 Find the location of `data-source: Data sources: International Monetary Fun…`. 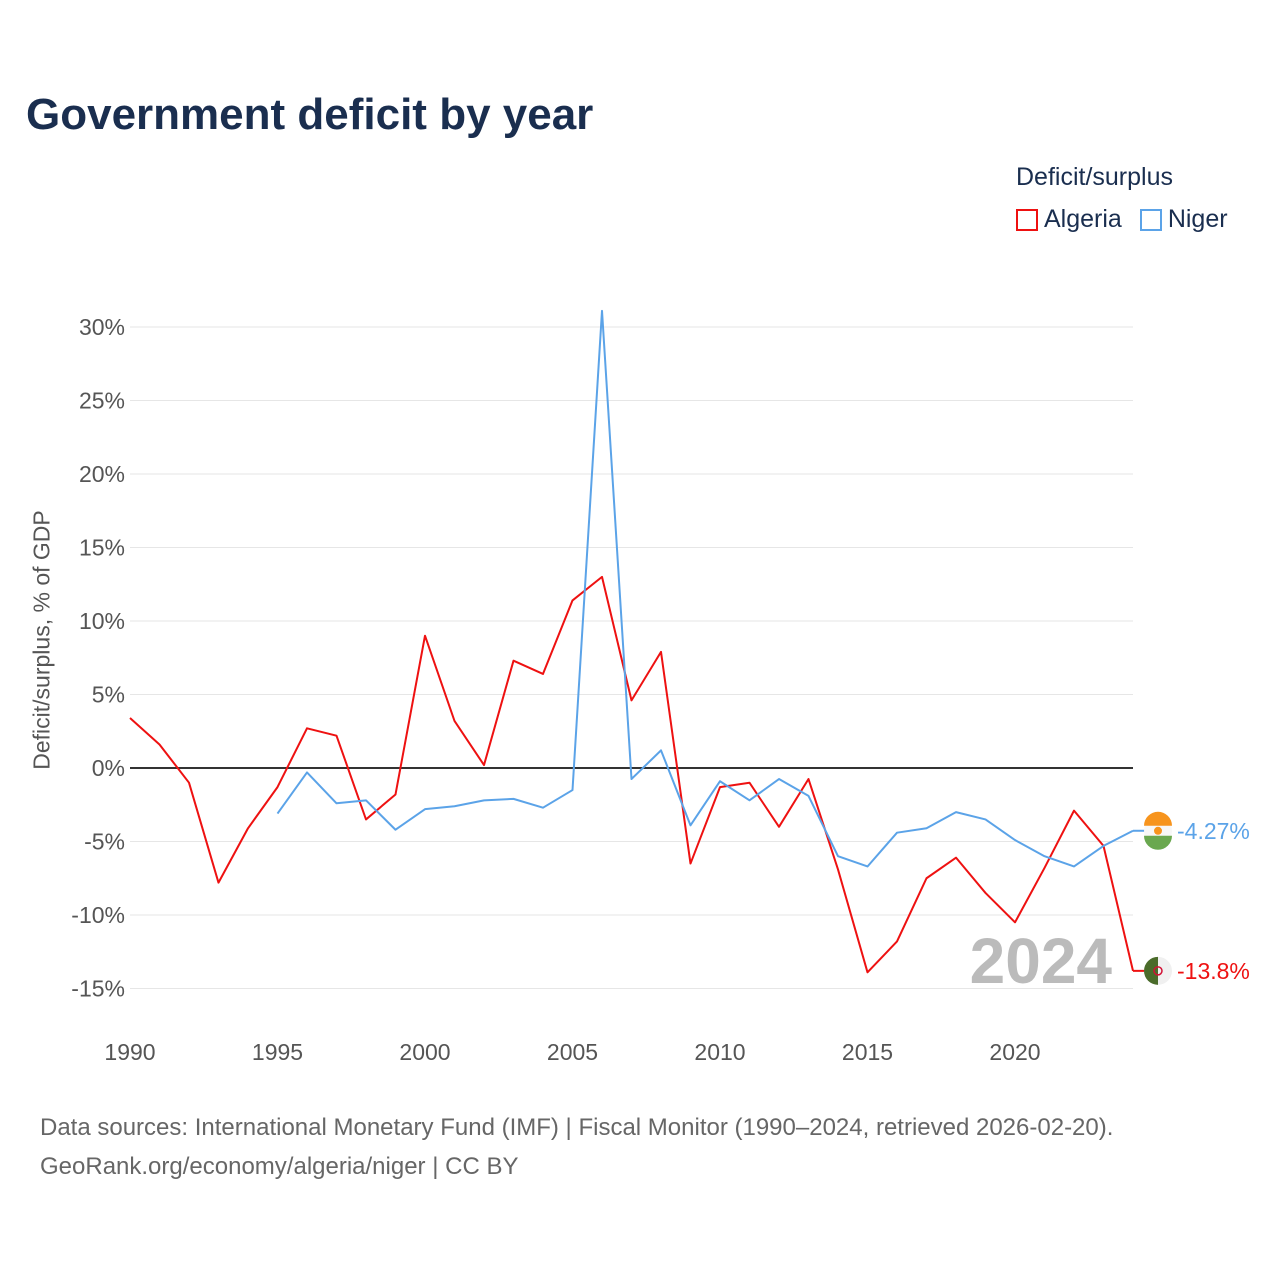

data-source: Data sources: International Monetary Fun… is located at coordinates (577, 1127).